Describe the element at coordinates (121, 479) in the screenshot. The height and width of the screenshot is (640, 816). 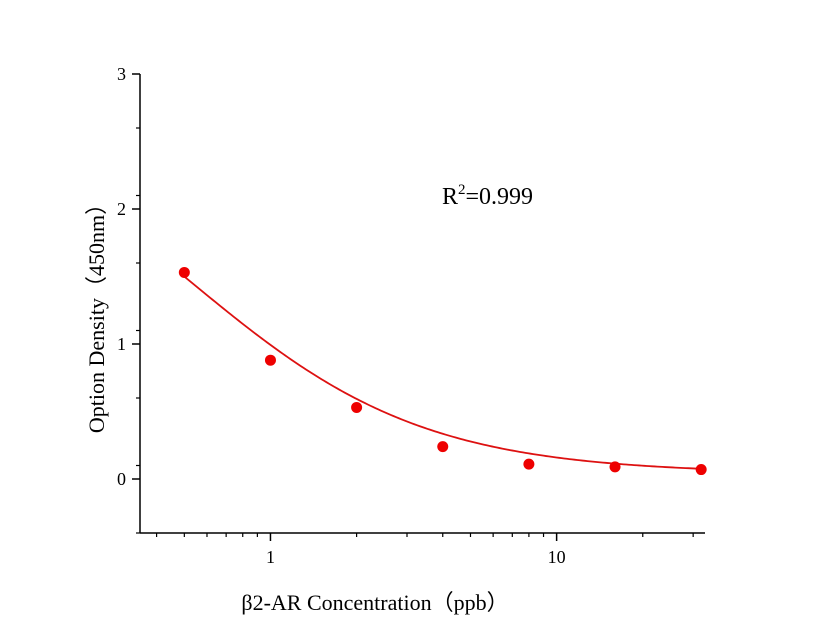
I see `y-tick-label: 0` at that location.